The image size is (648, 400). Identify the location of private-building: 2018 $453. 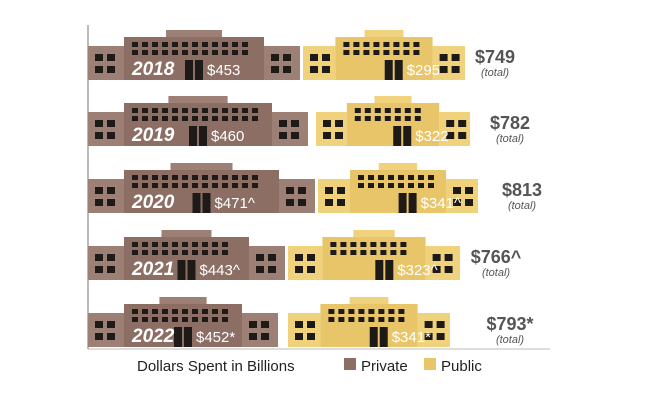
(194, 55).